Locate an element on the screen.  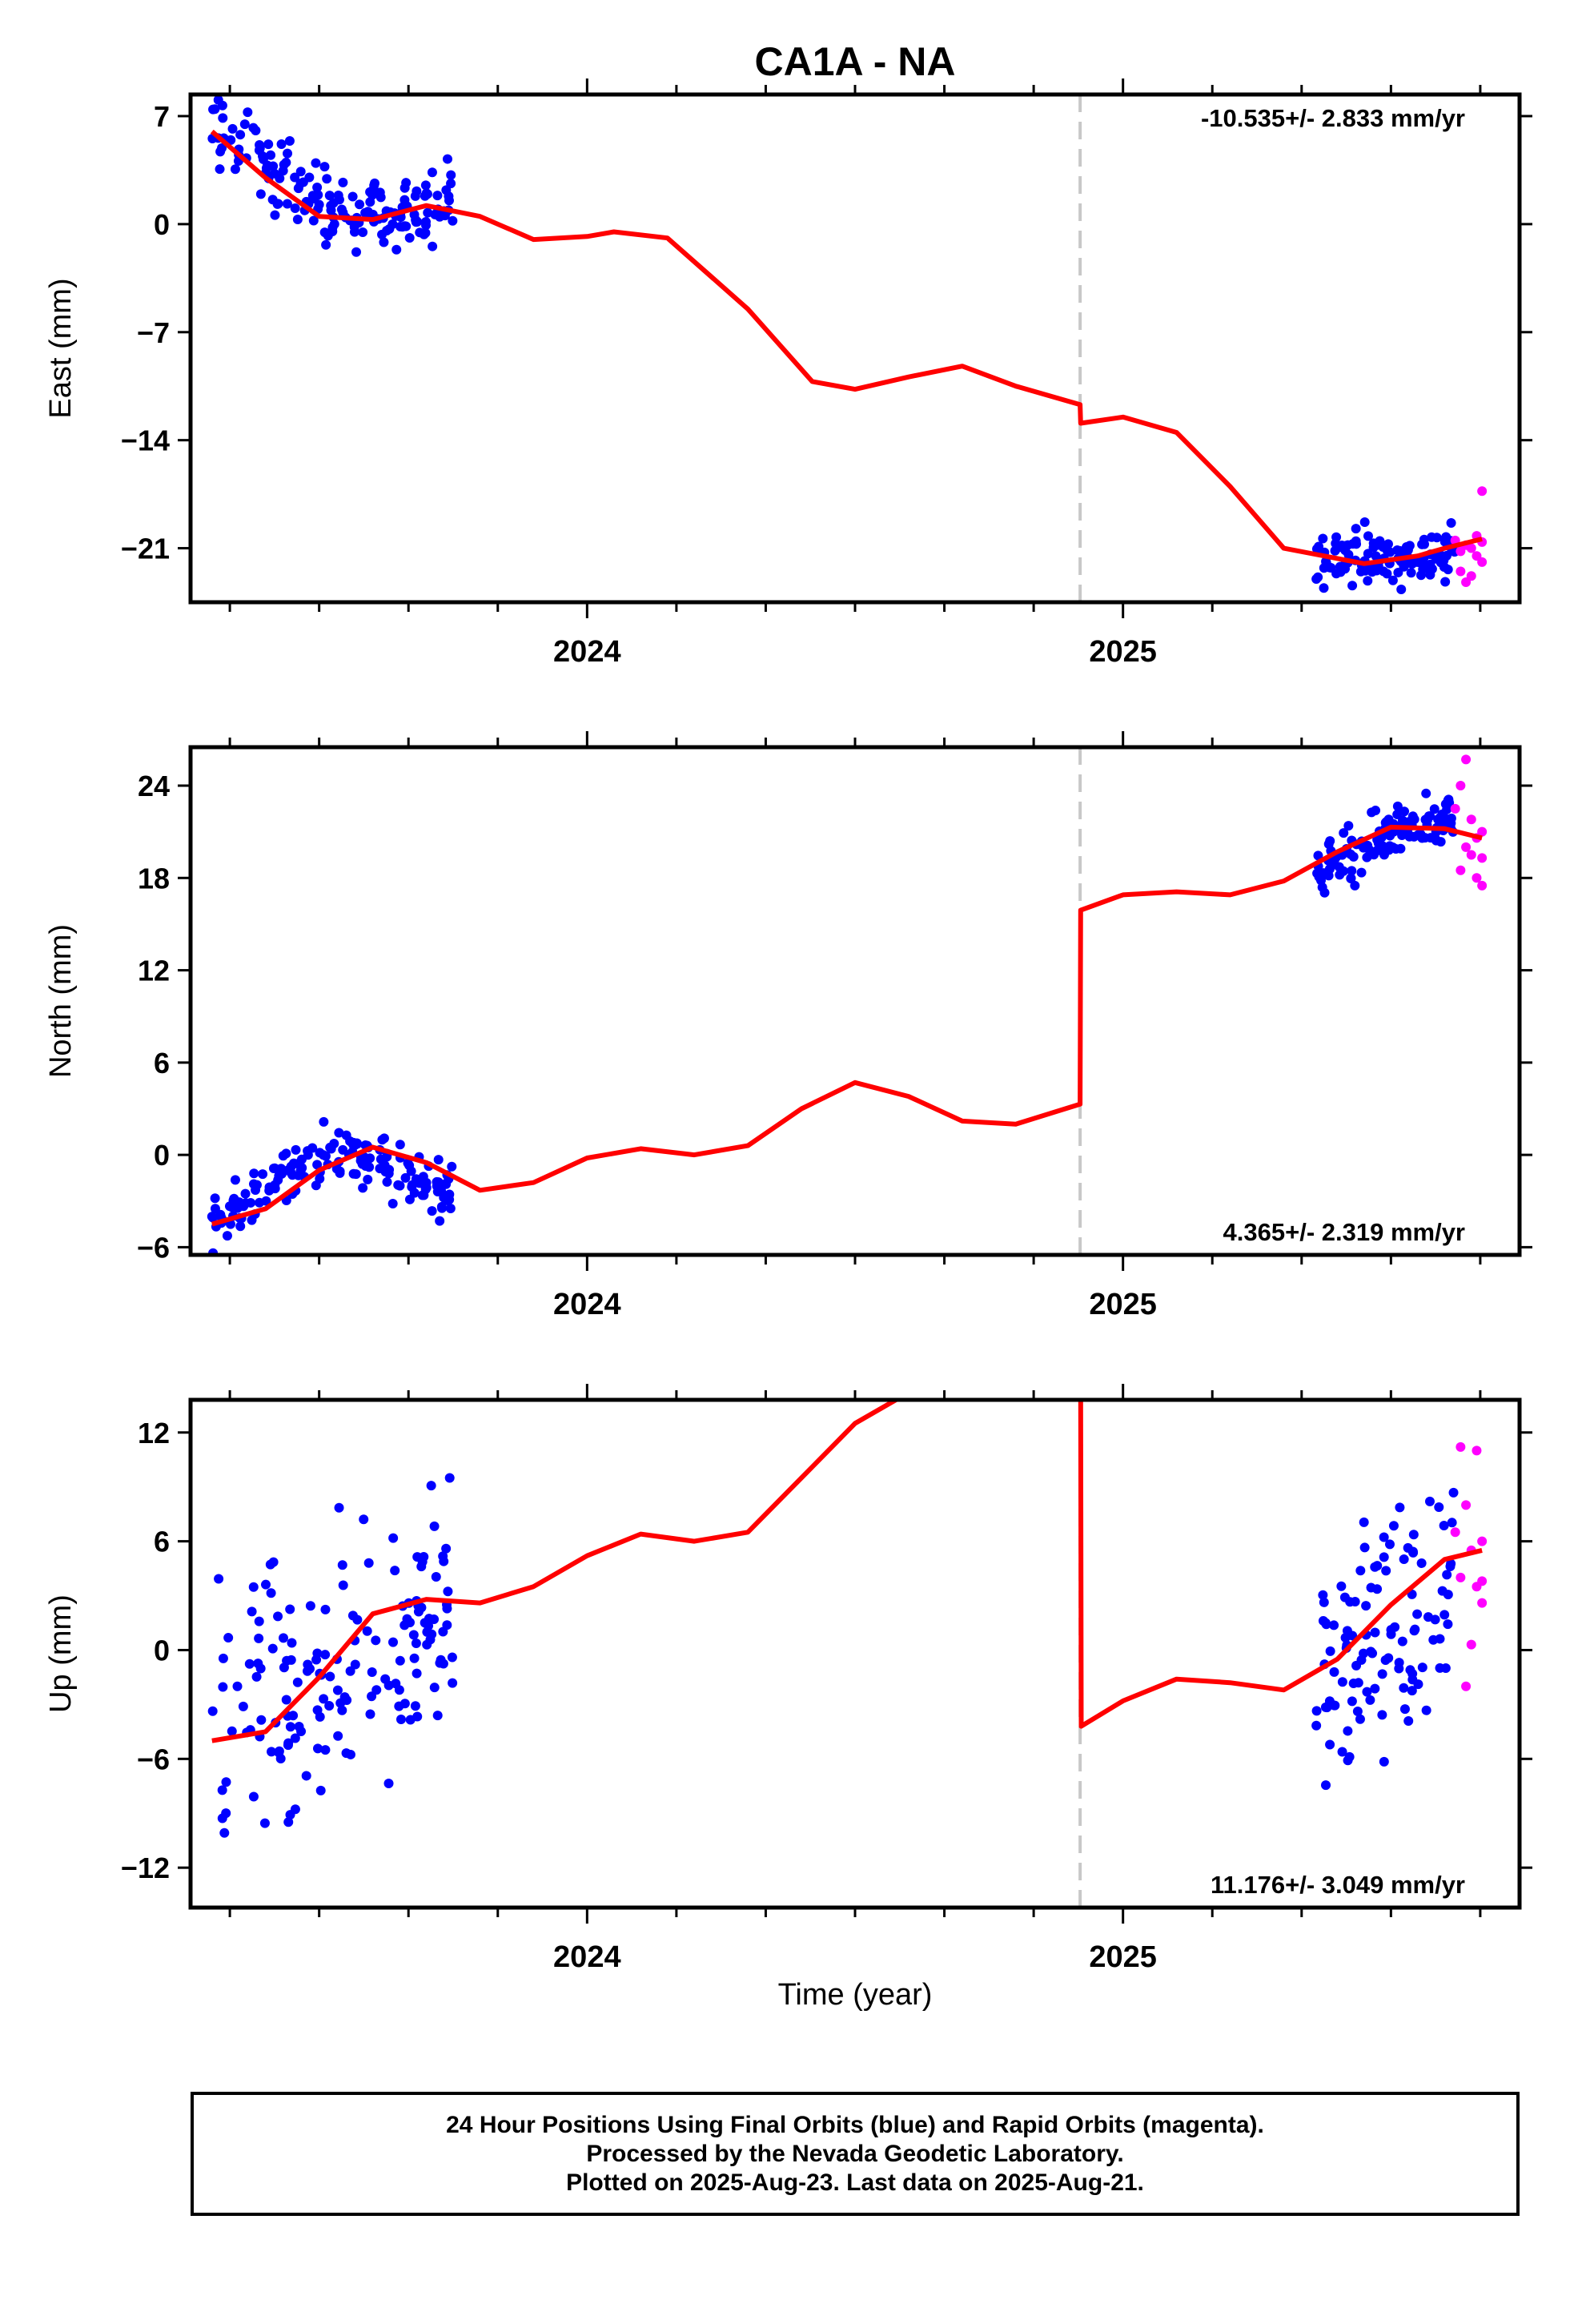
model-curve is located at coordinates (847, 1025).